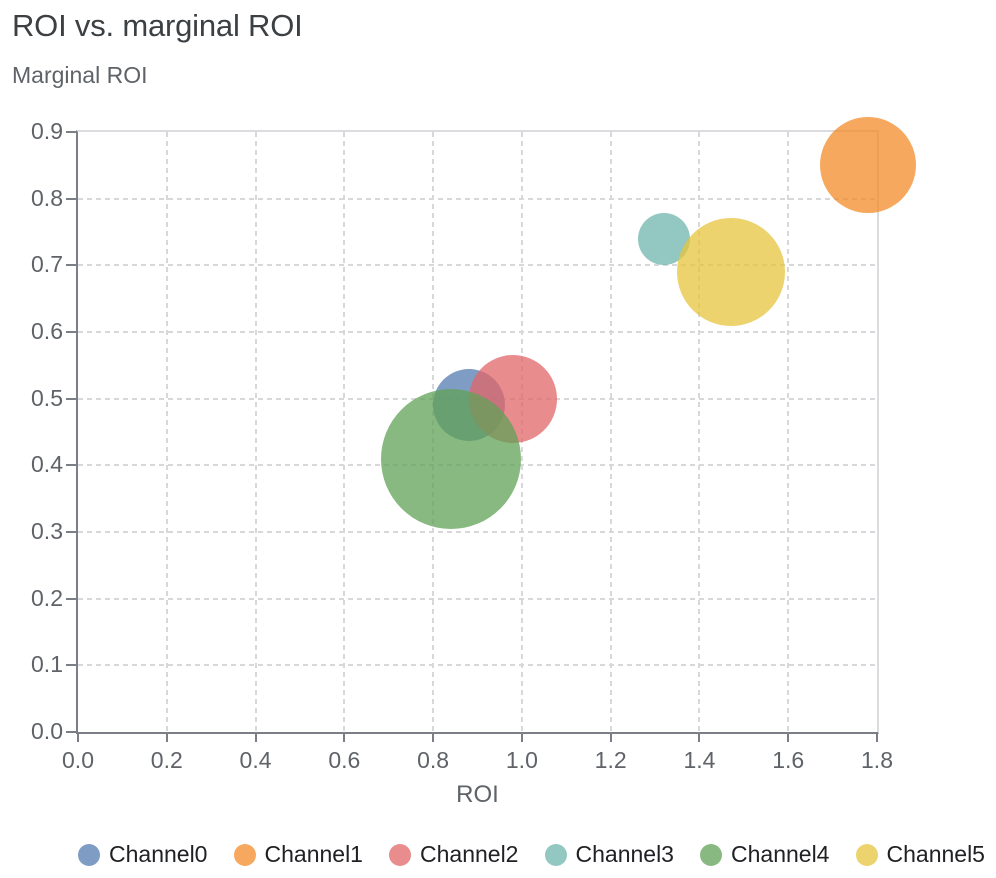  Describe the element at coordinates (47, 597) in the screenshot. I see `y-tick-label: 0.2` at that location.